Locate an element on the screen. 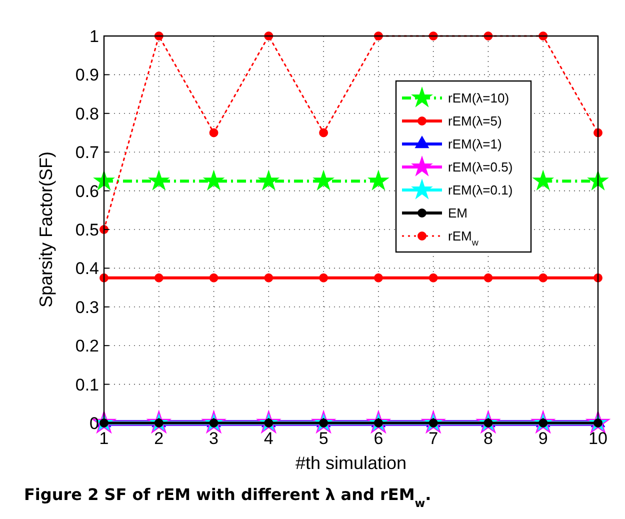 The height and width of the screenshot is (519, 625). y-tick-label: 0.6 is located at coordinates (87, 191).